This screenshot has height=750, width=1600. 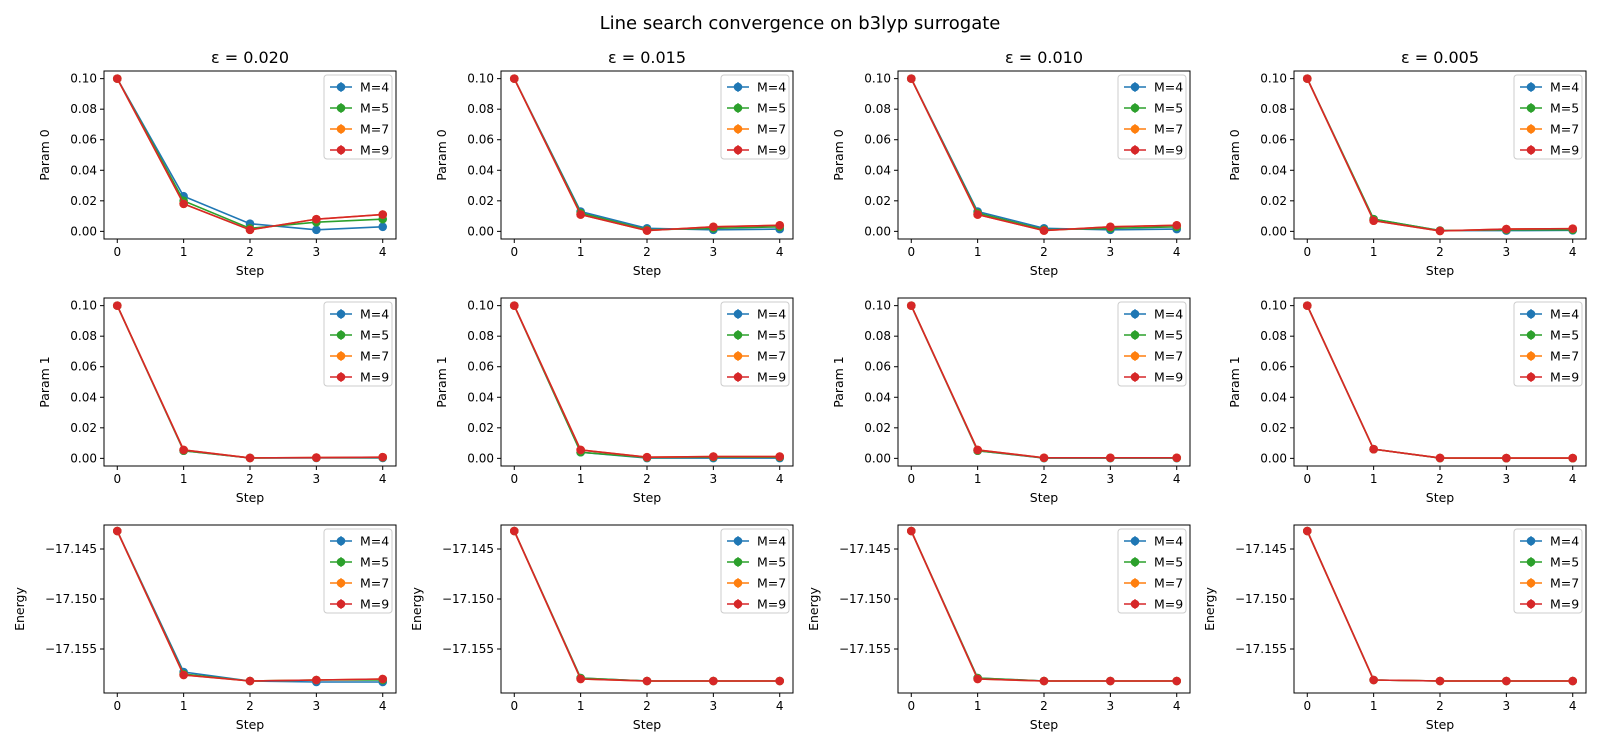 I want to click on y-axis-label: Param 1, so click(x=838, y=382).